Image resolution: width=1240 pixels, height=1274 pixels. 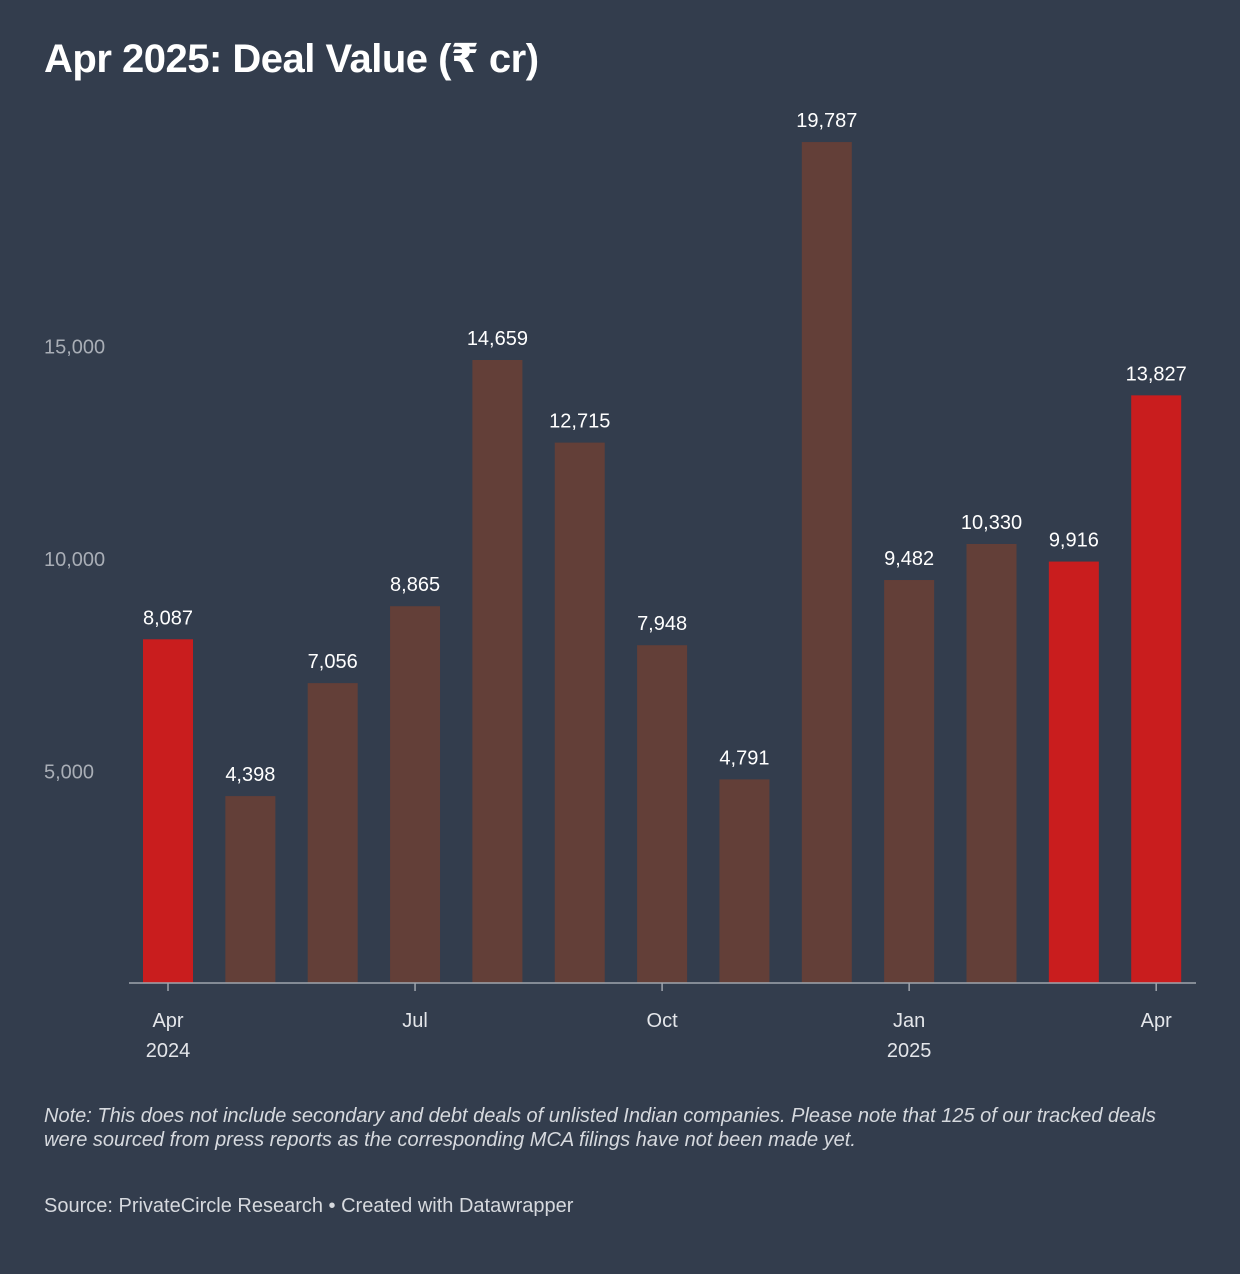 What do you see at coordinates (250, 775) in the screenshot?
I see `bar-value-label: 4,398` at bounding box center [250, 775].